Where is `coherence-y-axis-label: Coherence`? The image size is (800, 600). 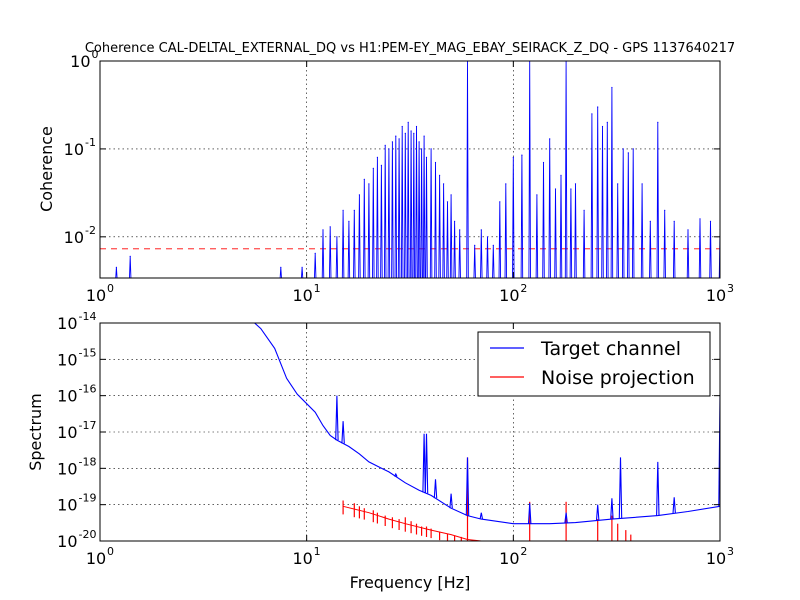 coherence-y-axis-label: Coherence is located at coordinates (46, 169).